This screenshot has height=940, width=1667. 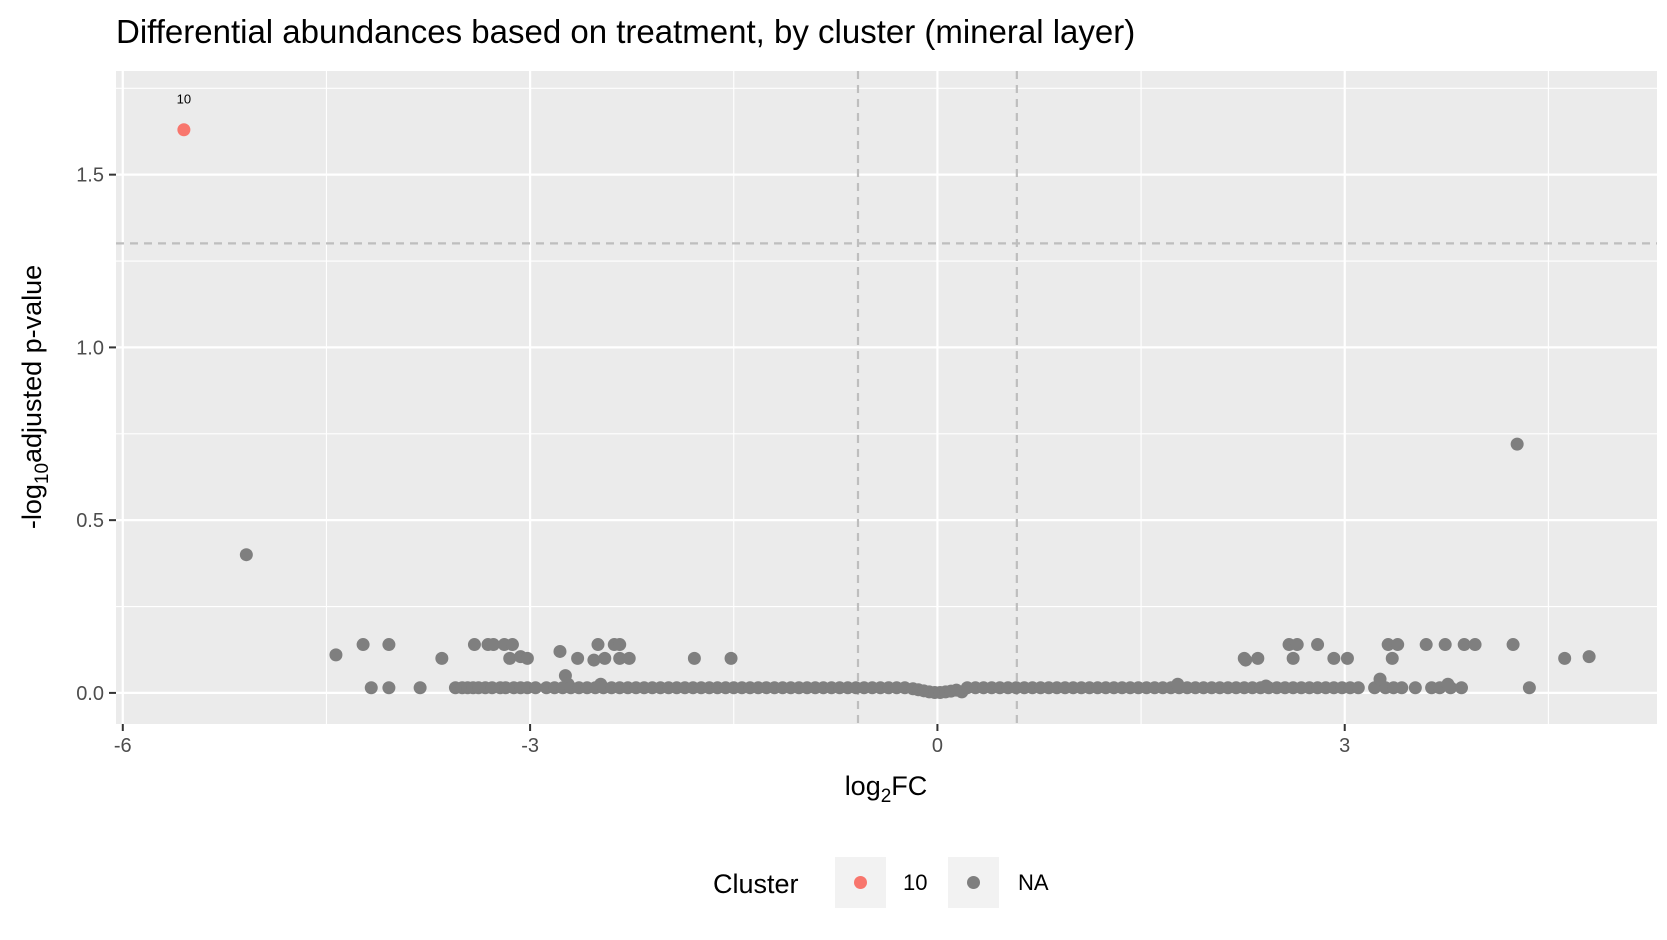 What do you see at coordinates (96, 435) in the screenshot?
I see `y-axis: 0.0 0.5 1.0 1.5` at bounding box center [96, 435].